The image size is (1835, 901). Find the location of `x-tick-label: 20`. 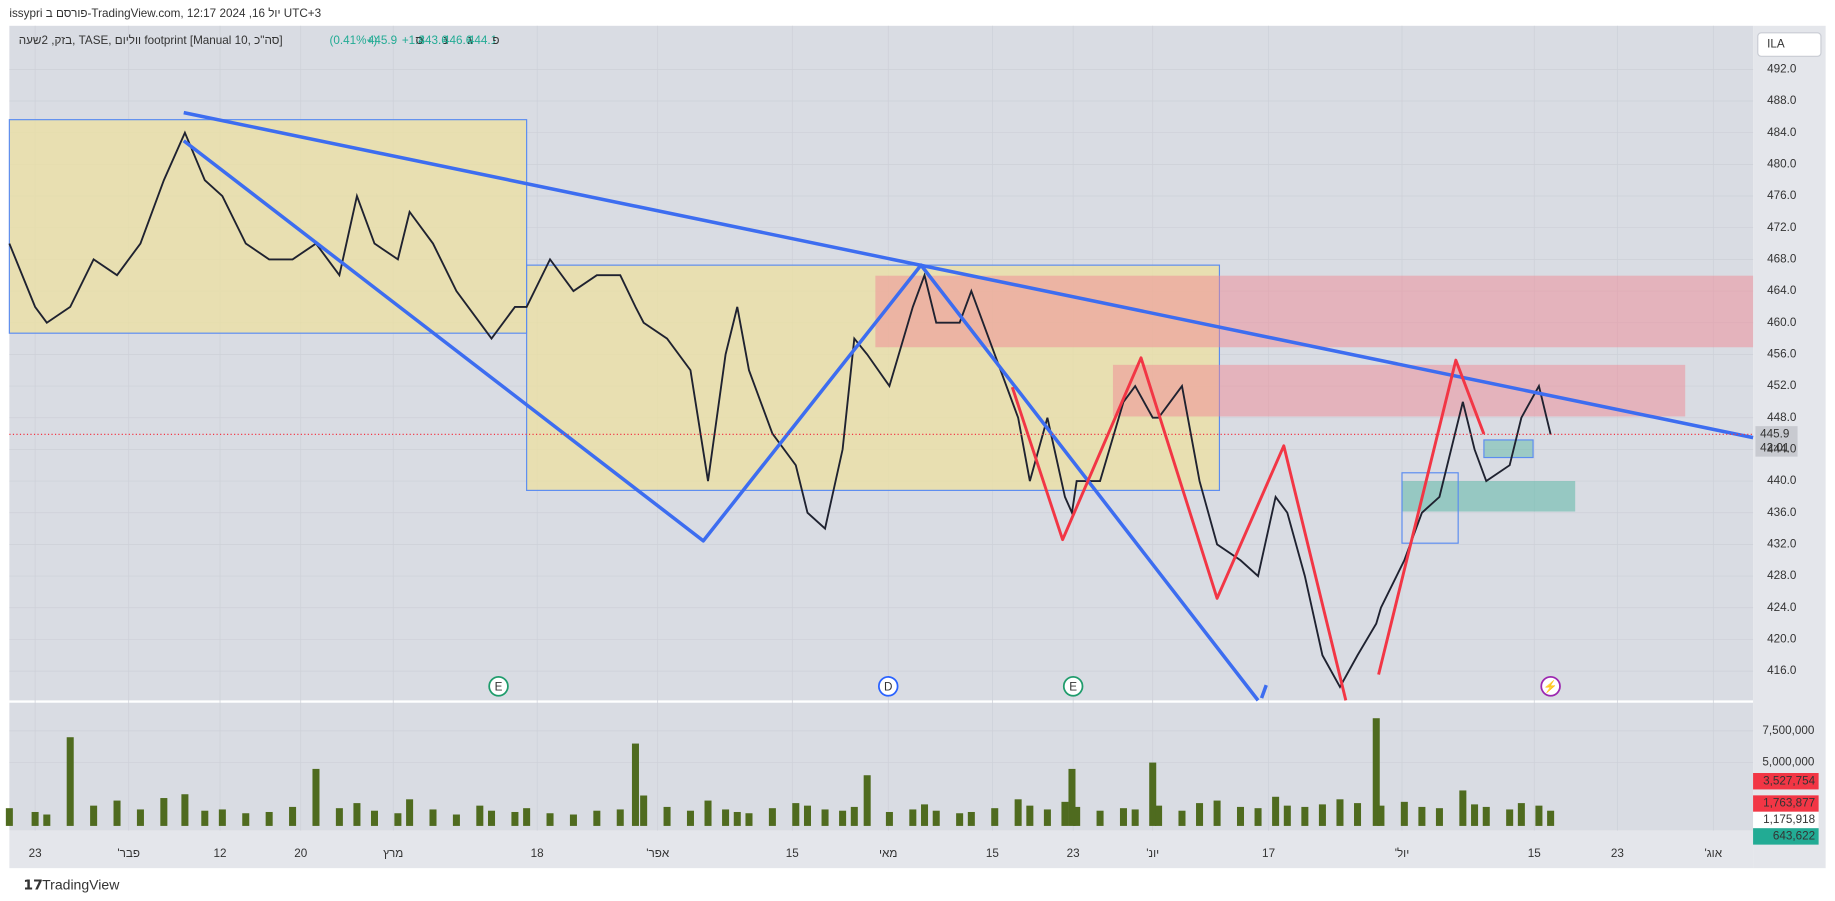

x-tick-label: 20 is located at coordinates (300, 853).